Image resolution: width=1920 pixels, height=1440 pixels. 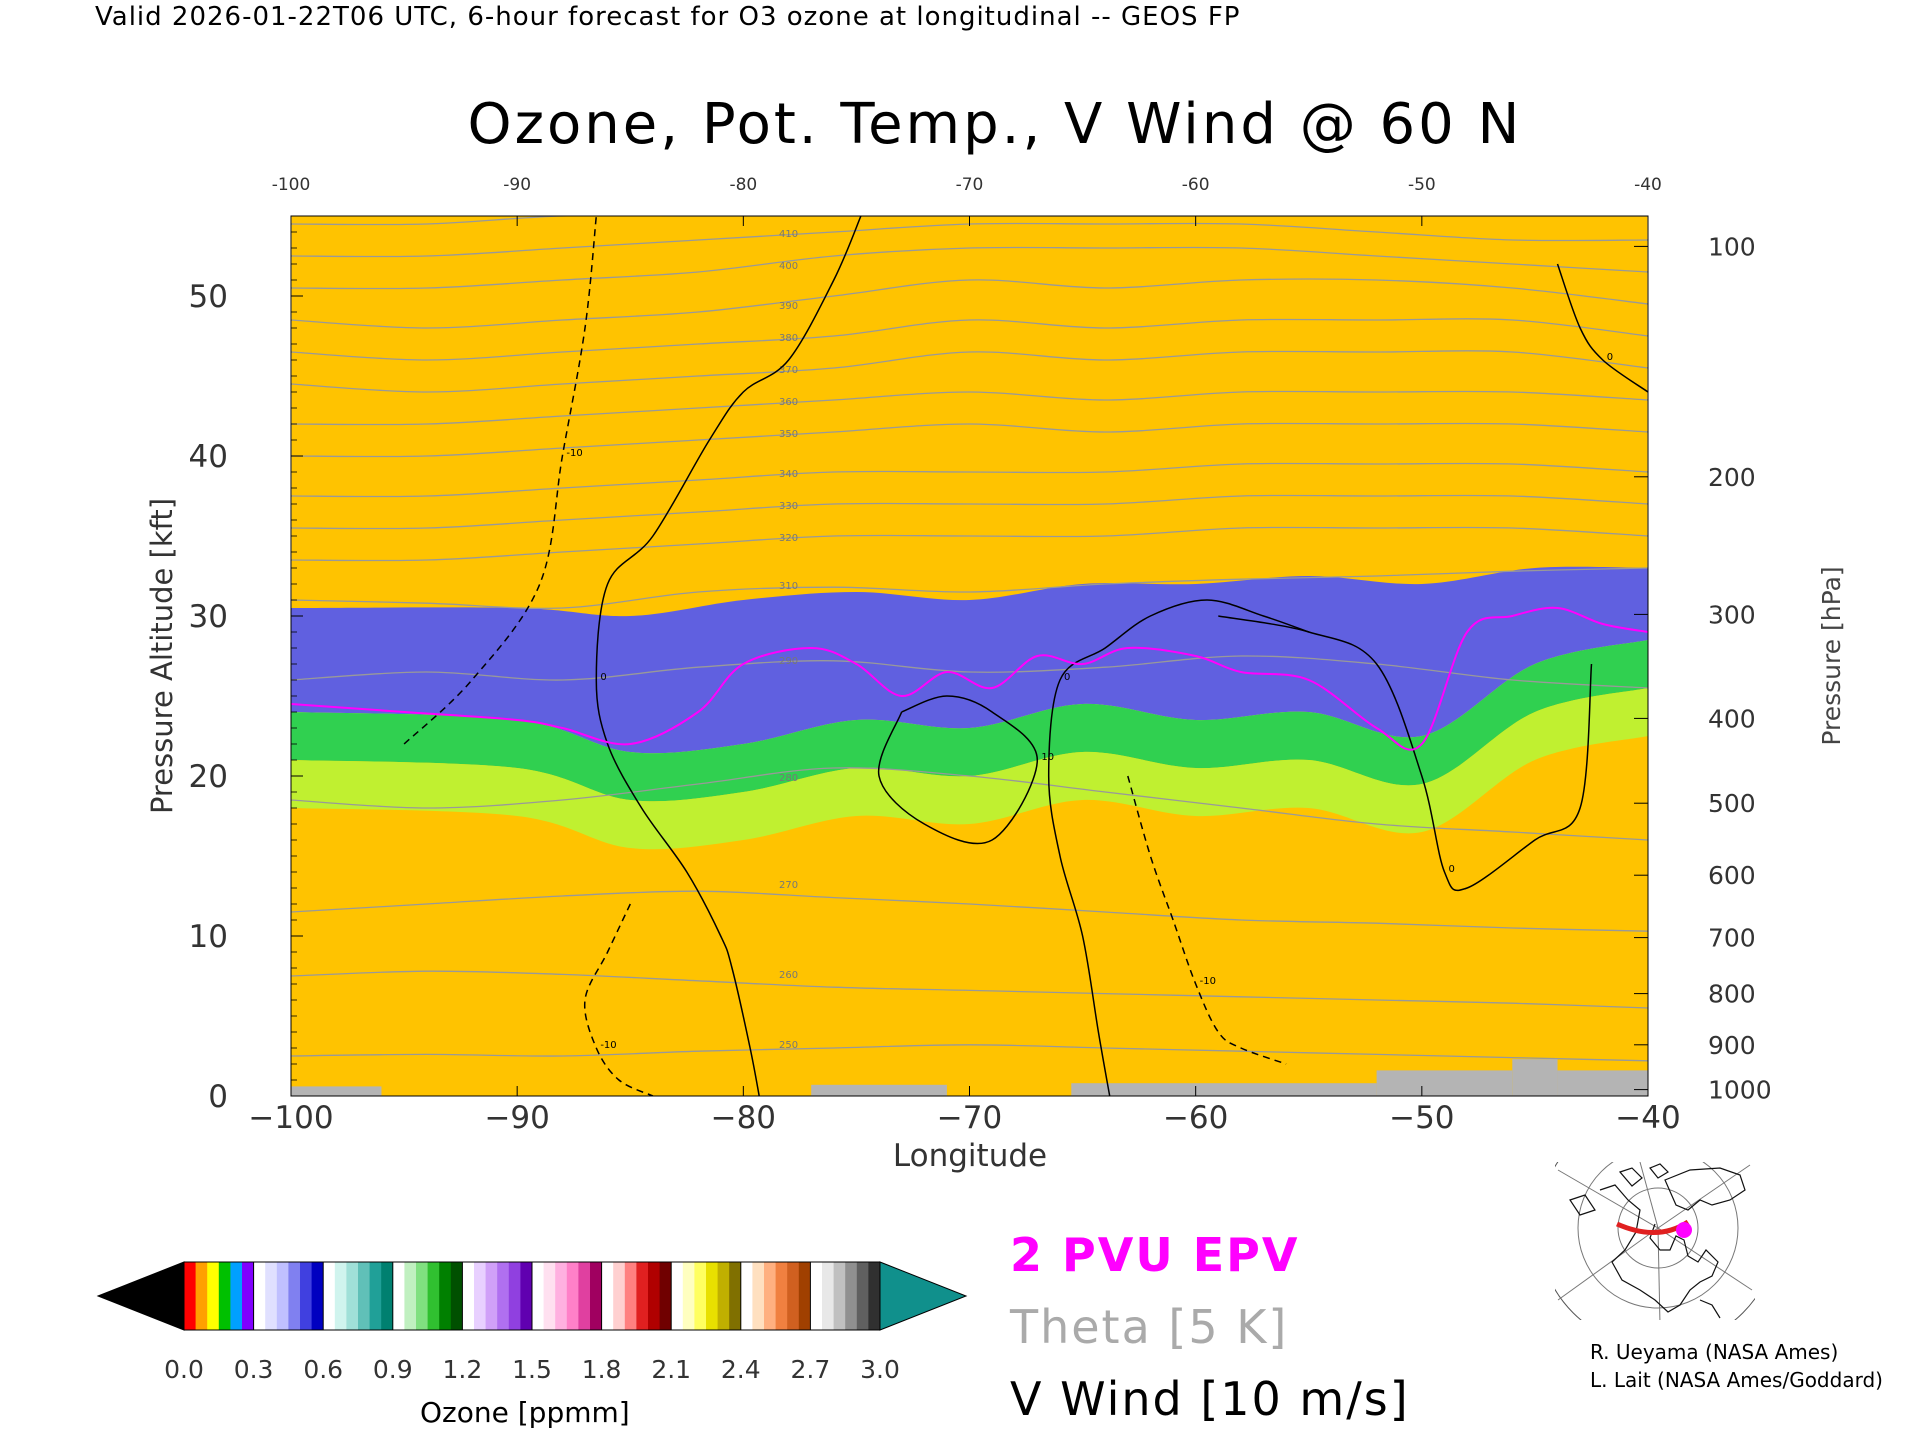 I want to click on colorbar-tick-label-3: 0.9, so click(x=393, y=1369).